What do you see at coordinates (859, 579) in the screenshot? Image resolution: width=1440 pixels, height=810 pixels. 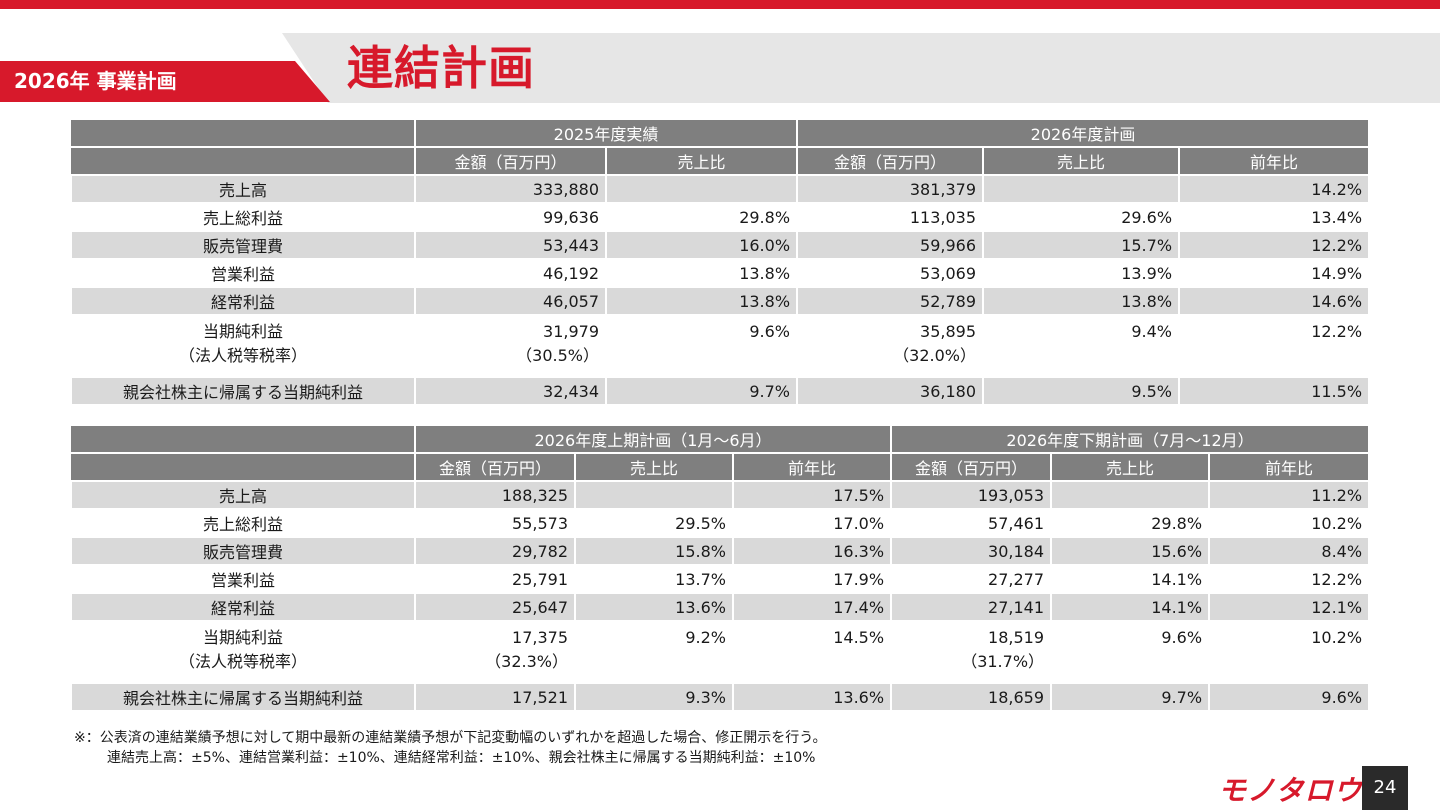 I see `cell-value: 17.9%` at bounding box center [859, 579].